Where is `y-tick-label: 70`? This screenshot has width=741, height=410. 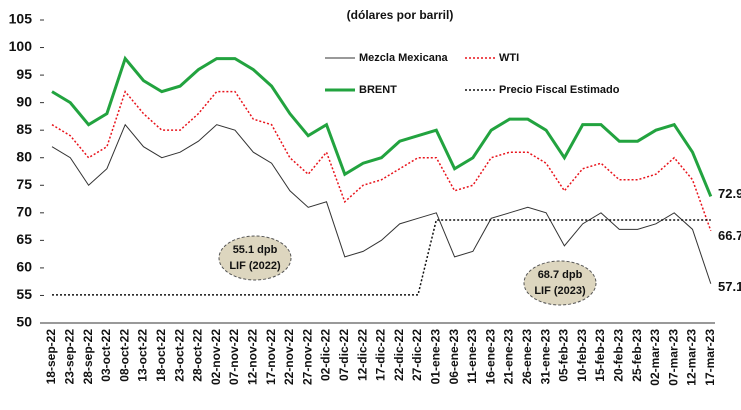 y-tick-label: 70 is located at coordinates (24, 212).